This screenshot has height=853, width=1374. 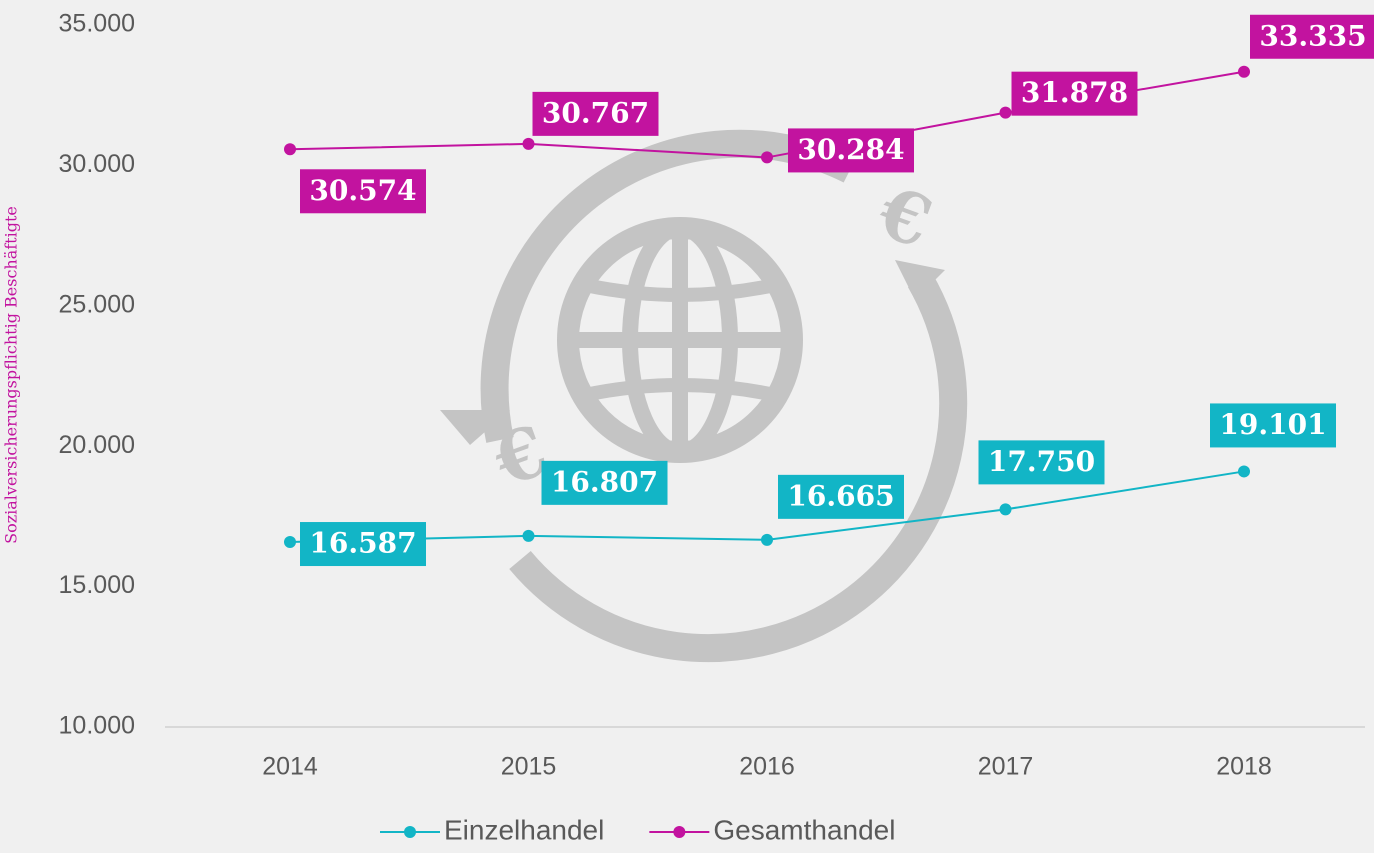 I want to click on data-label: 16.665, so click(x=840, y=495).